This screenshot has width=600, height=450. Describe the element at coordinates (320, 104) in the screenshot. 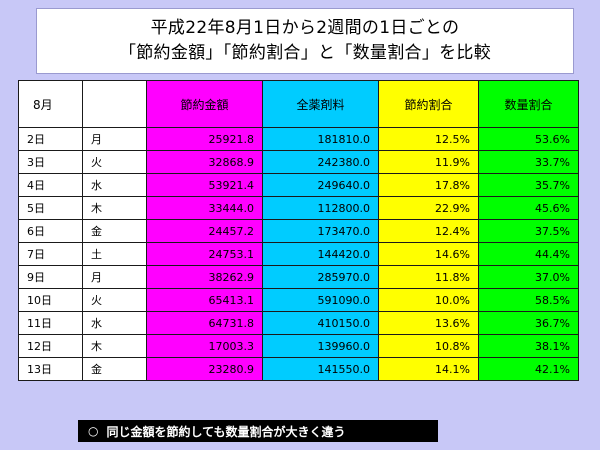

I see `header-total: 全薬剤料` at that location.